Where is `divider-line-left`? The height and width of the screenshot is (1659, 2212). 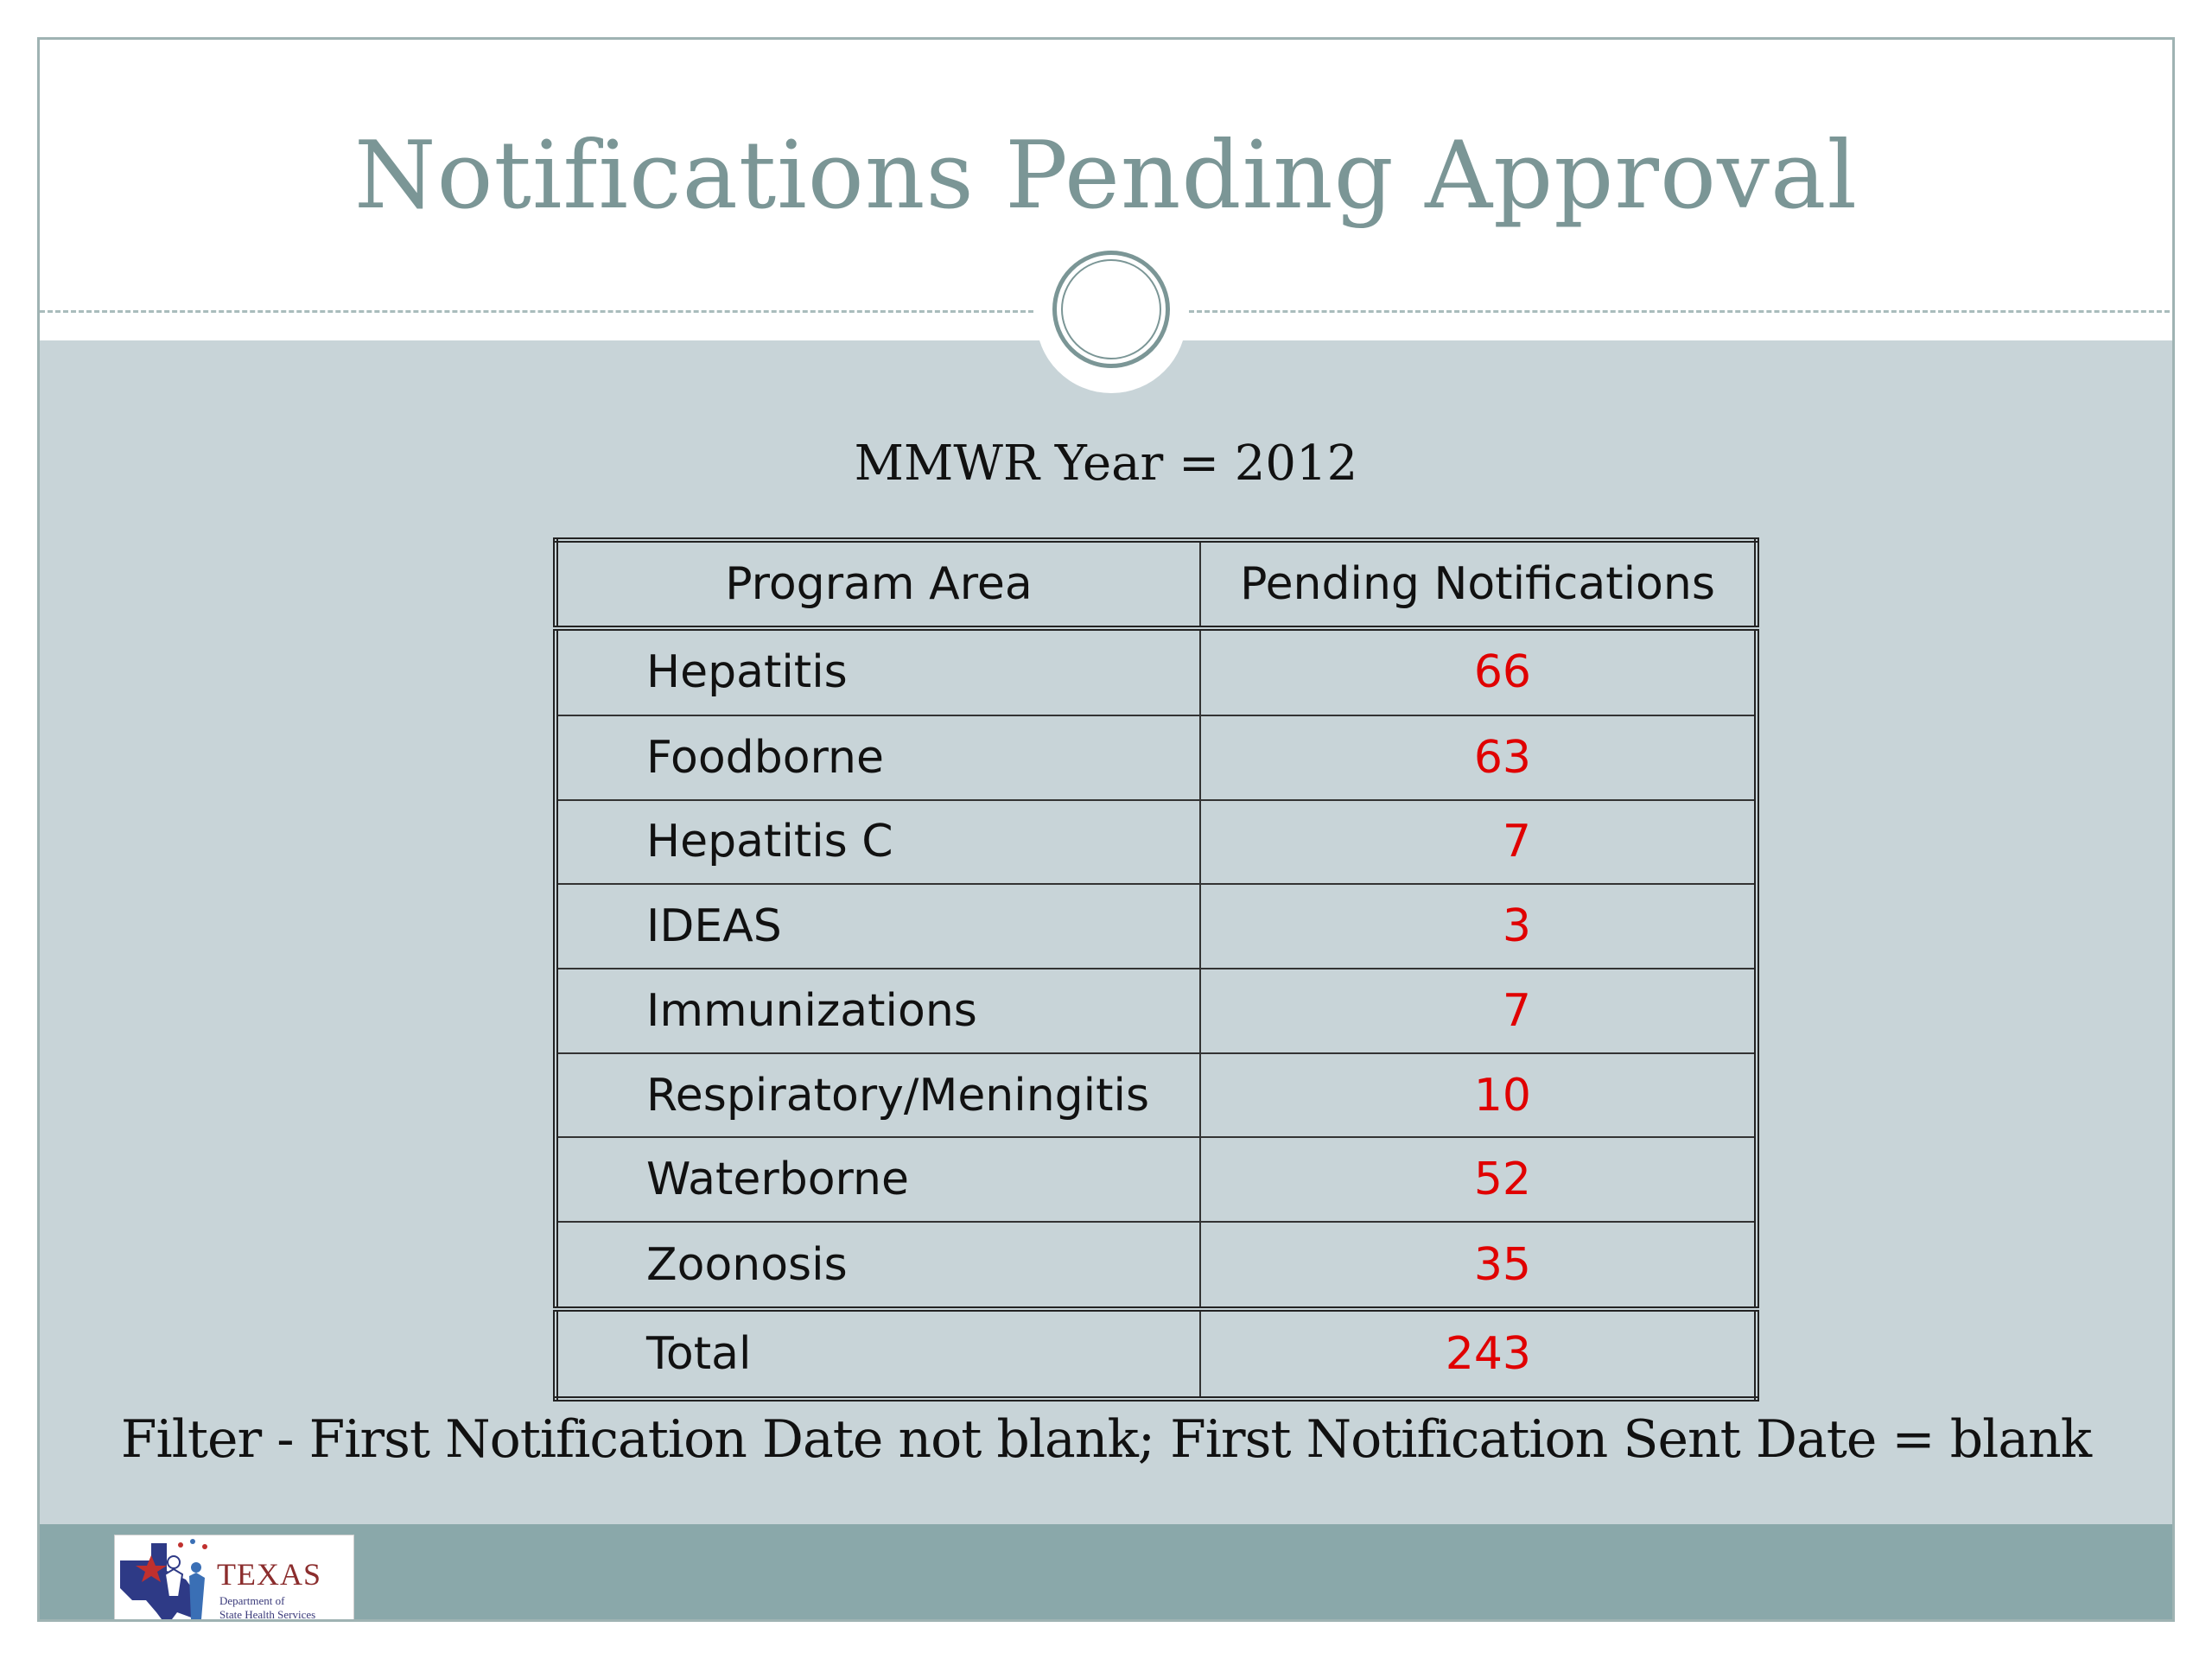
divider-line-left is located at coordinates (536, 311).